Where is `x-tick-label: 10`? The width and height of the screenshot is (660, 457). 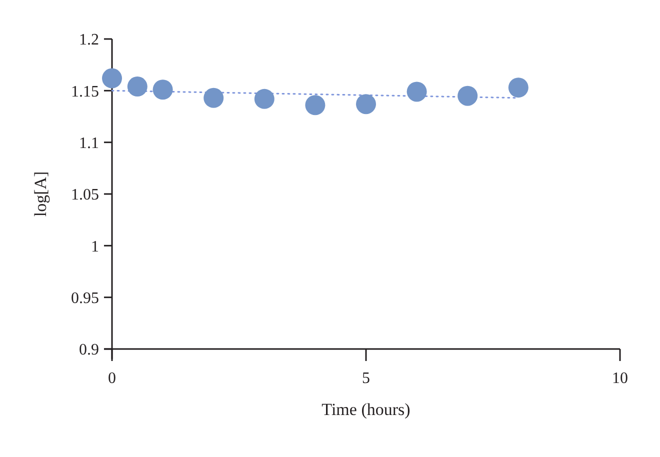
x-tick-label: 10 is located at coordinates (620, 378).